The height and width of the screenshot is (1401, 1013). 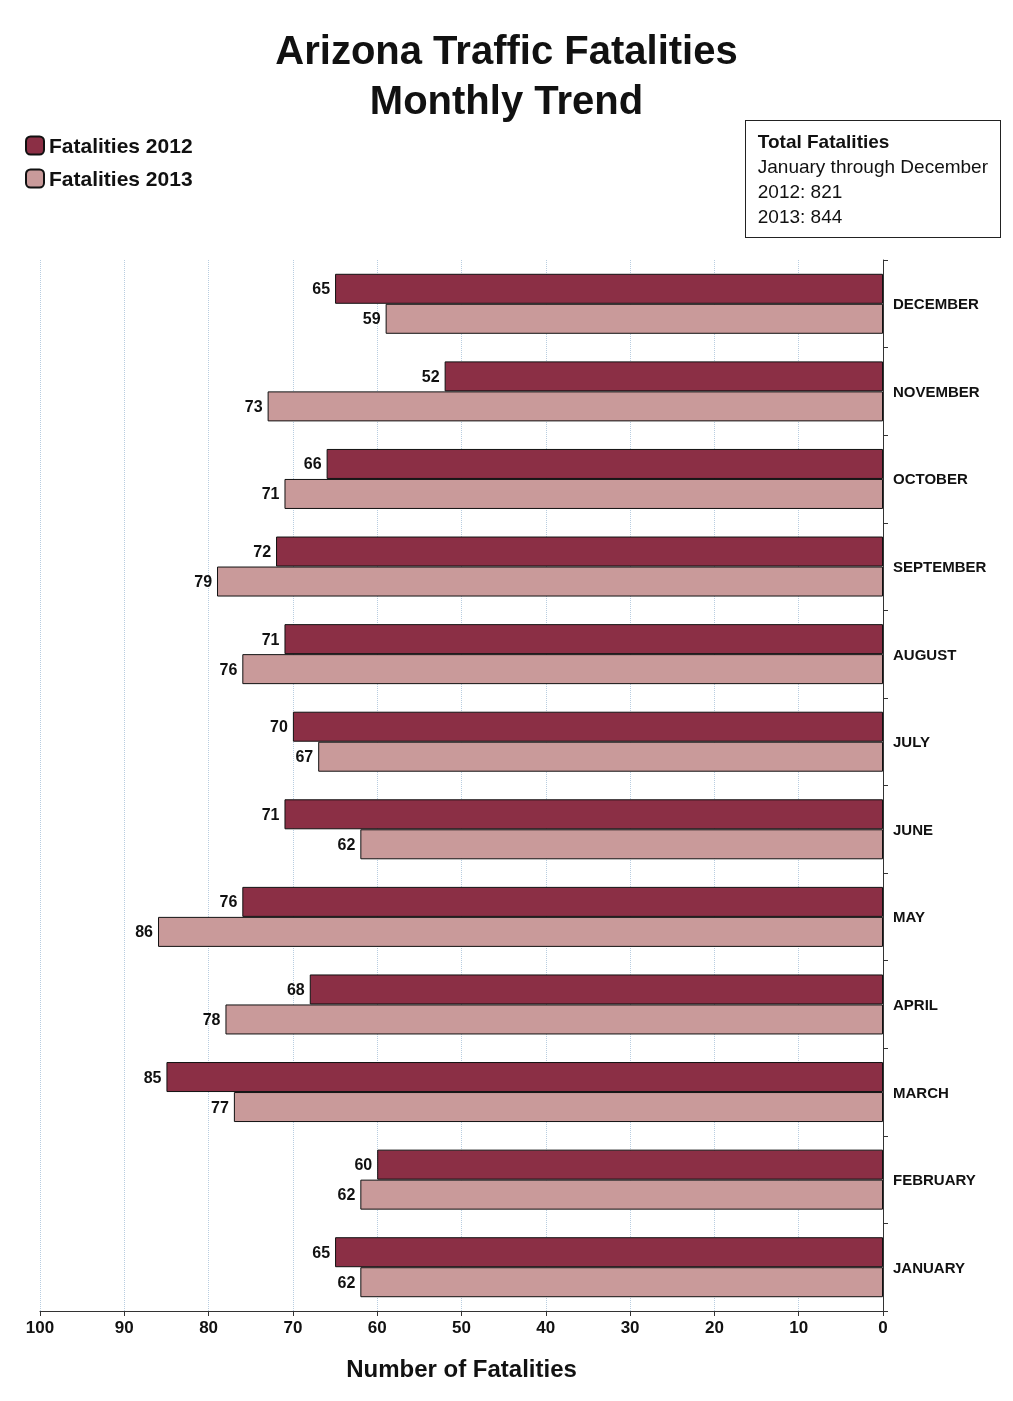 What do you see at coordinates (203, 582) in the screenshot?
I see `data-label: 79` at bounding box center [203, 582].